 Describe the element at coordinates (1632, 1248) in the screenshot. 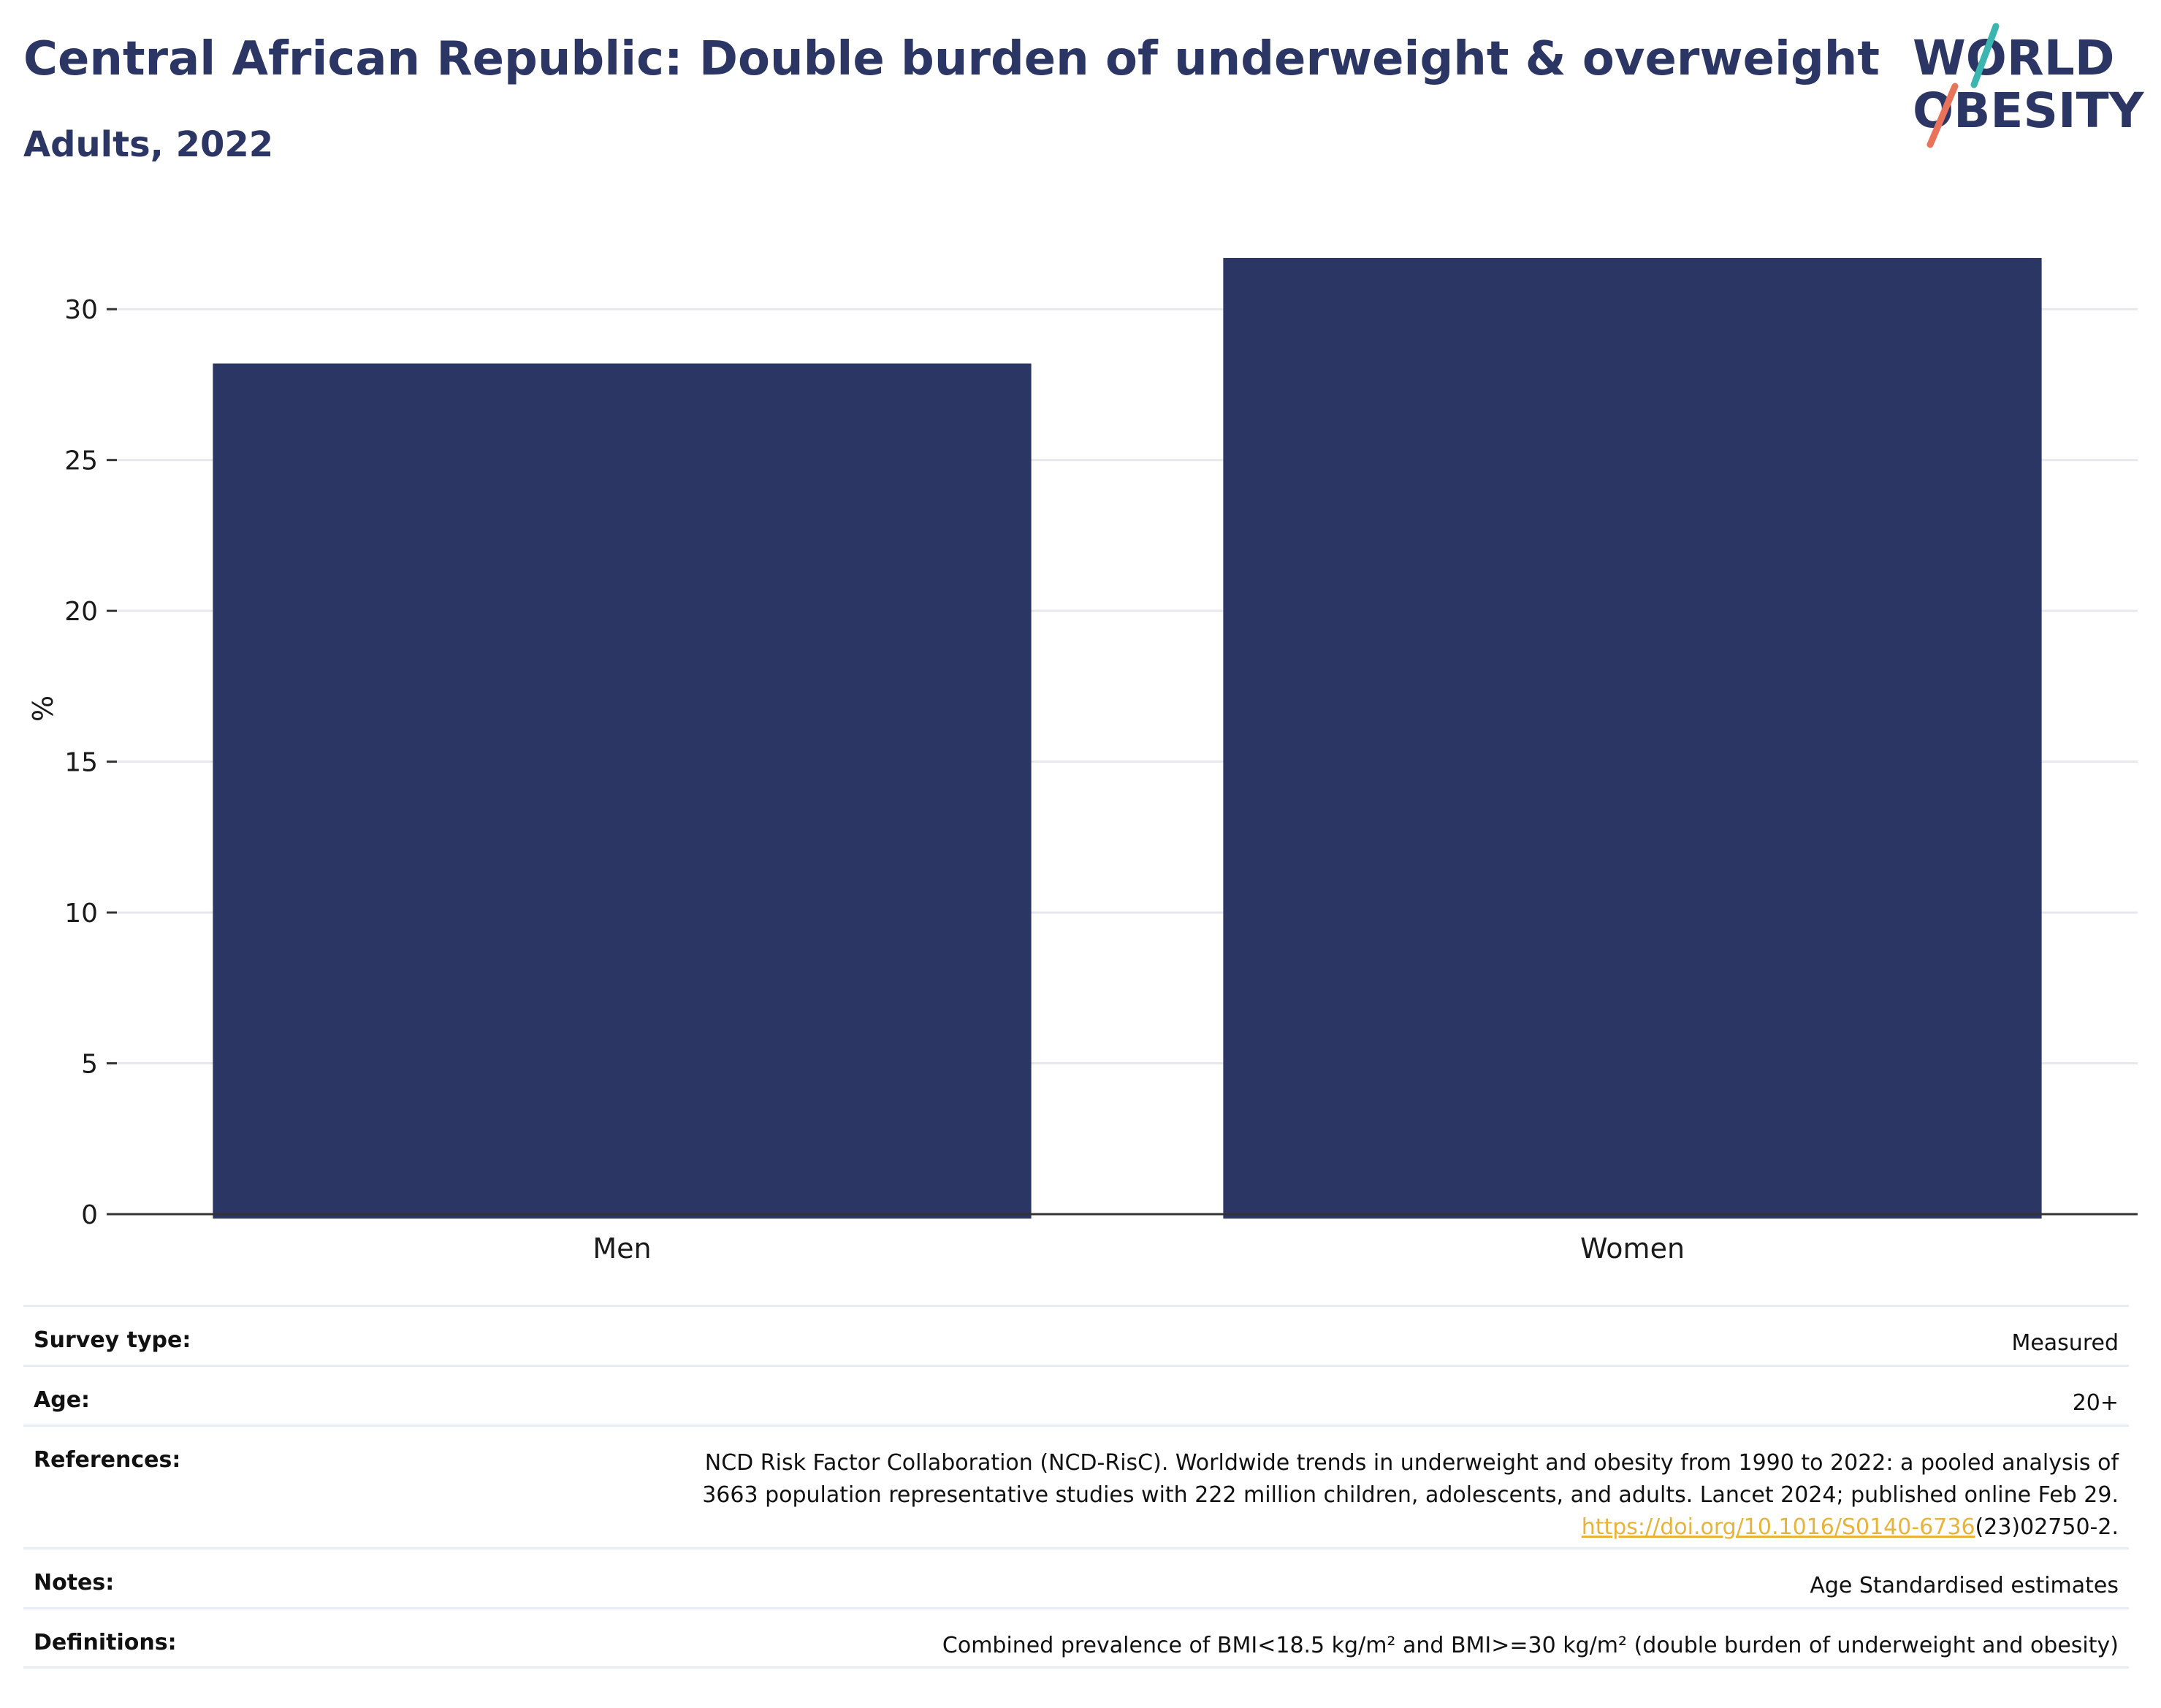

I see `x-tick-label: Women` at that location.